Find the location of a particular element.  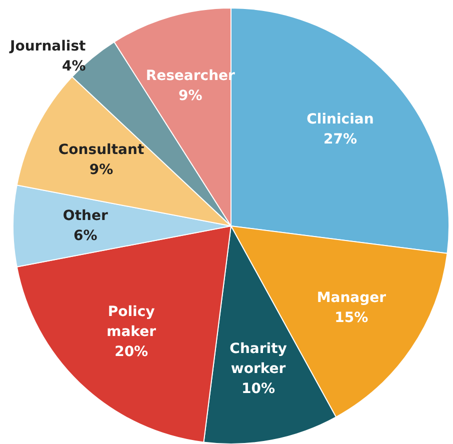

data-label: 15% is located at coordinates (351, 318).